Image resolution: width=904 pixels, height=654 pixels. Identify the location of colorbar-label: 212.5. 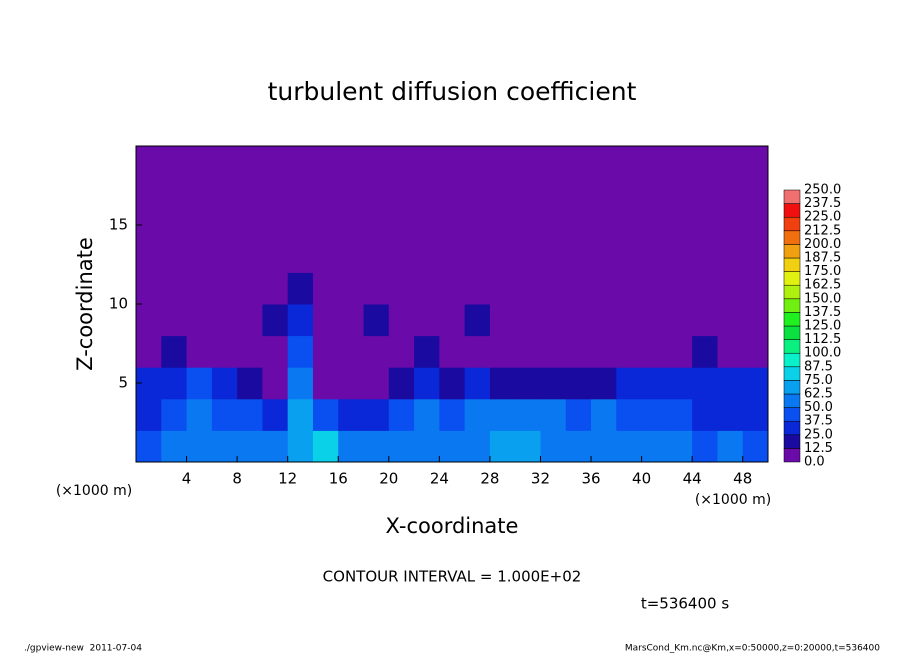
(822, 230).